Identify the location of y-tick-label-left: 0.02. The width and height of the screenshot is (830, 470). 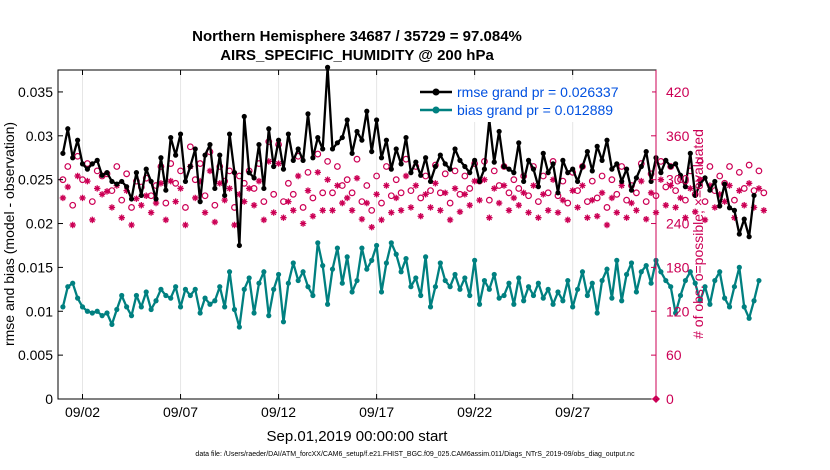
(39, 224).